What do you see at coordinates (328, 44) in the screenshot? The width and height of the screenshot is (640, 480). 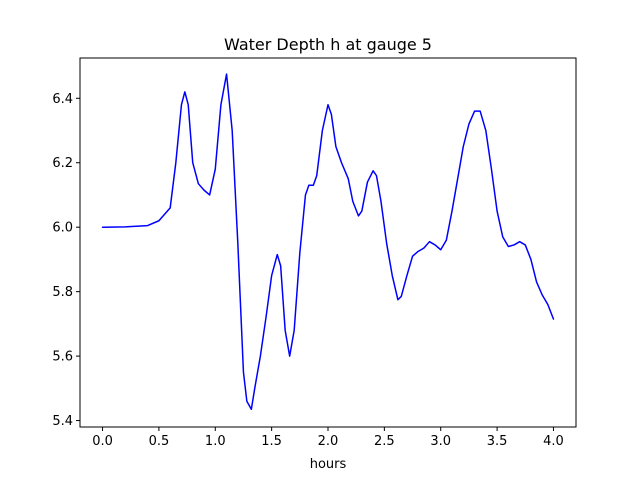 I see `chart-title: Water Depth h at gauge 5` at bounding box center [328, 44].